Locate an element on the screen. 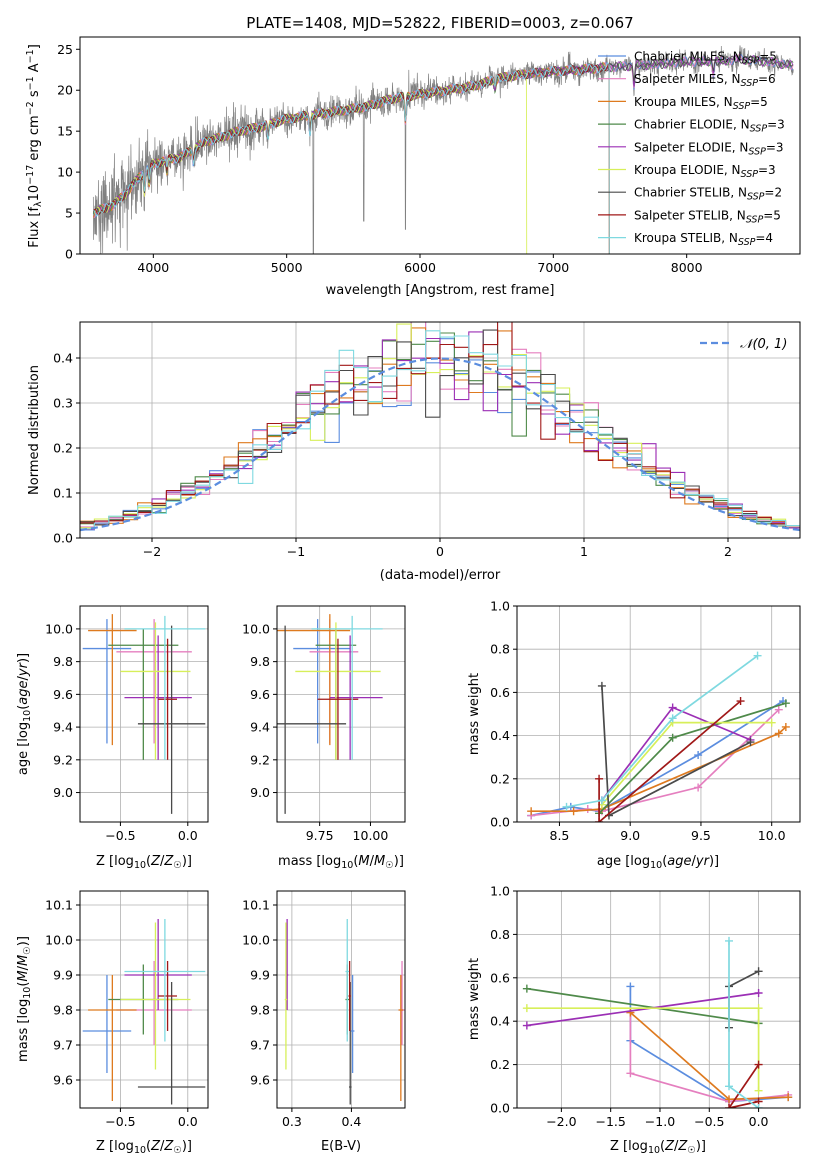 Image resolution: width=819 pixels, height=1170 pixels. age-vs-Z-xtick-label: 0.0 is located at coordinates (188, 835).